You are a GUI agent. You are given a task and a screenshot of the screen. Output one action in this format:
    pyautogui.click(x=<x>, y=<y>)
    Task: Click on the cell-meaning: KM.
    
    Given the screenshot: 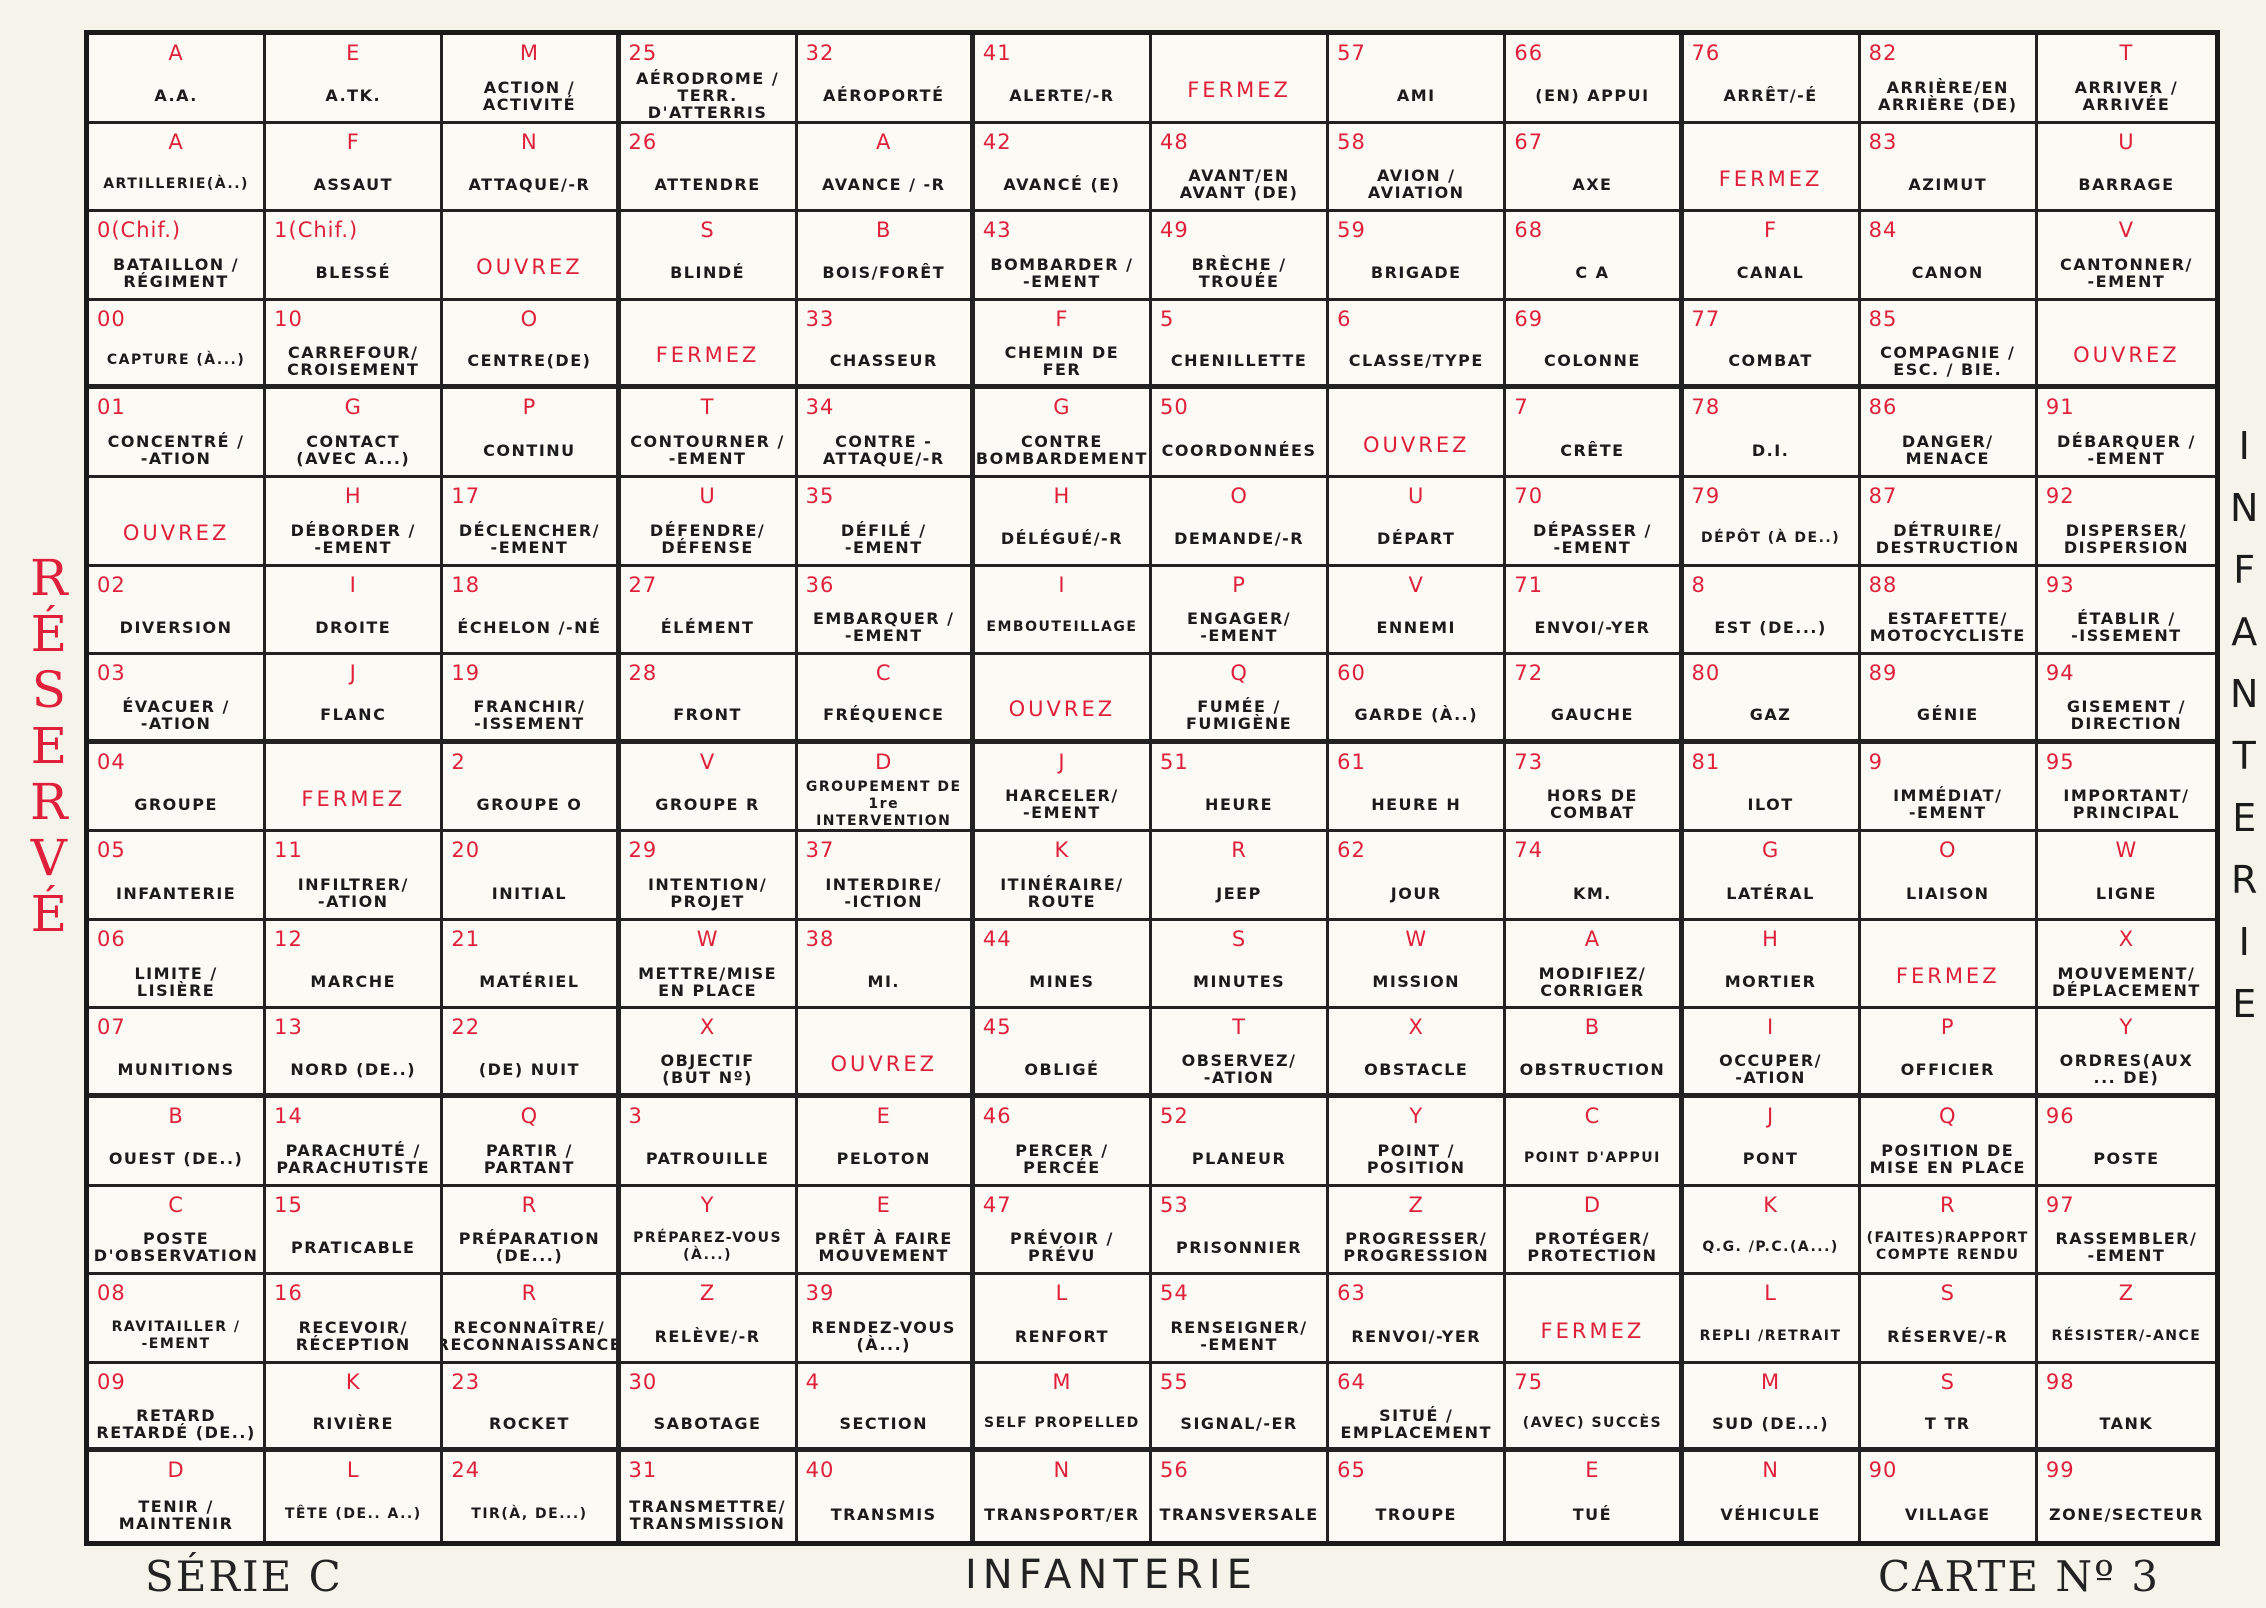 What is the action you would take?
    pyautogui.click(x=1592, y=893)
    